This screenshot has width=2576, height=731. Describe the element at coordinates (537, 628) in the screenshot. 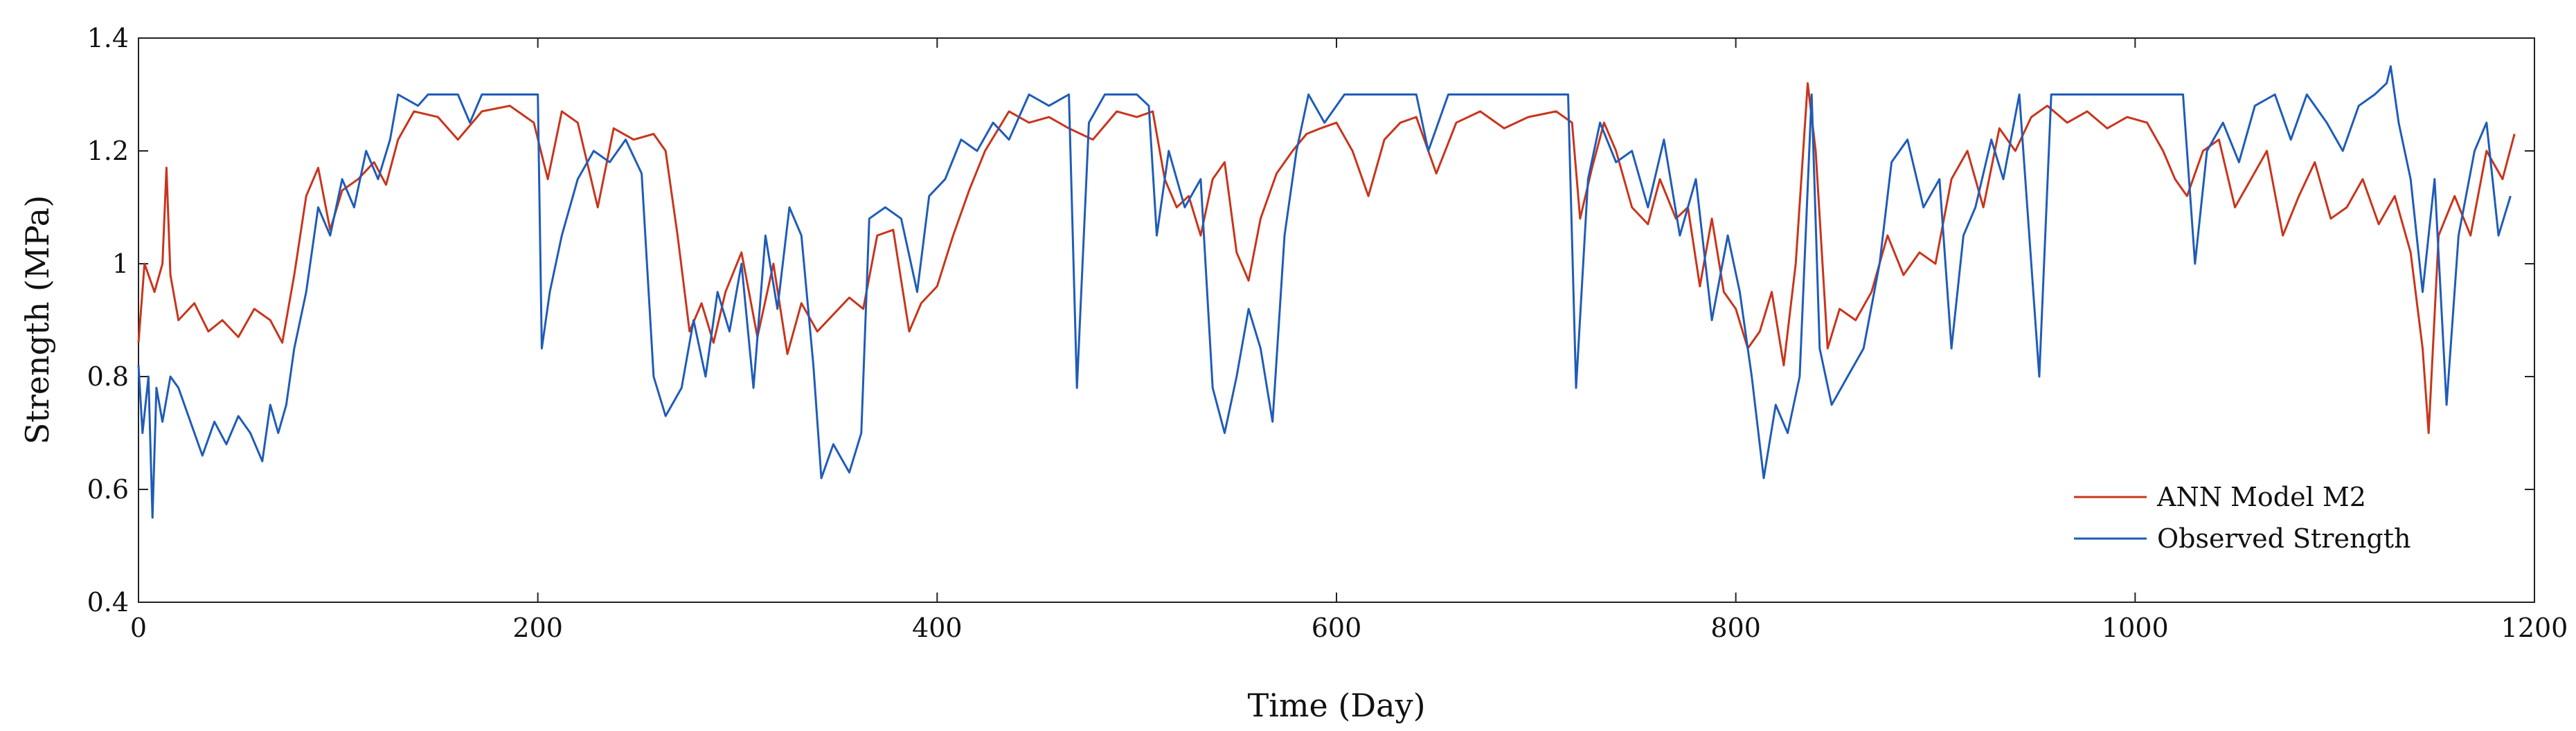

I see `x-tick-label: 200` at that location.